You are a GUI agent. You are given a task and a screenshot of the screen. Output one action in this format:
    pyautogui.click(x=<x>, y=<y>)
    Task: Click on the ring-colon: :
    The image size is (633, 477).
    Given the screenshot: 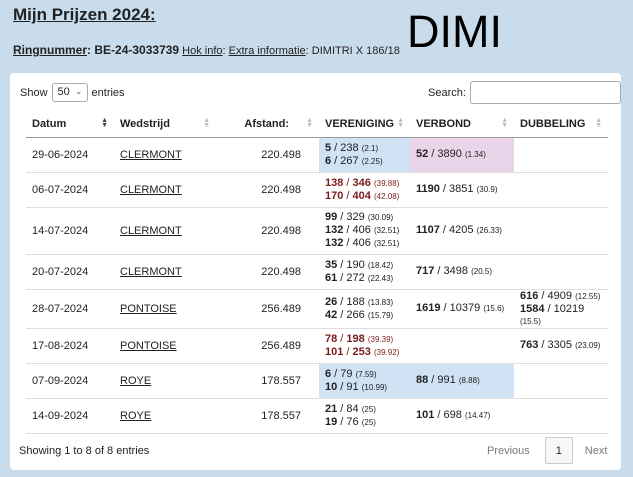 What is the action you would take?
    pyautogui.click(x=91, y=50)
    